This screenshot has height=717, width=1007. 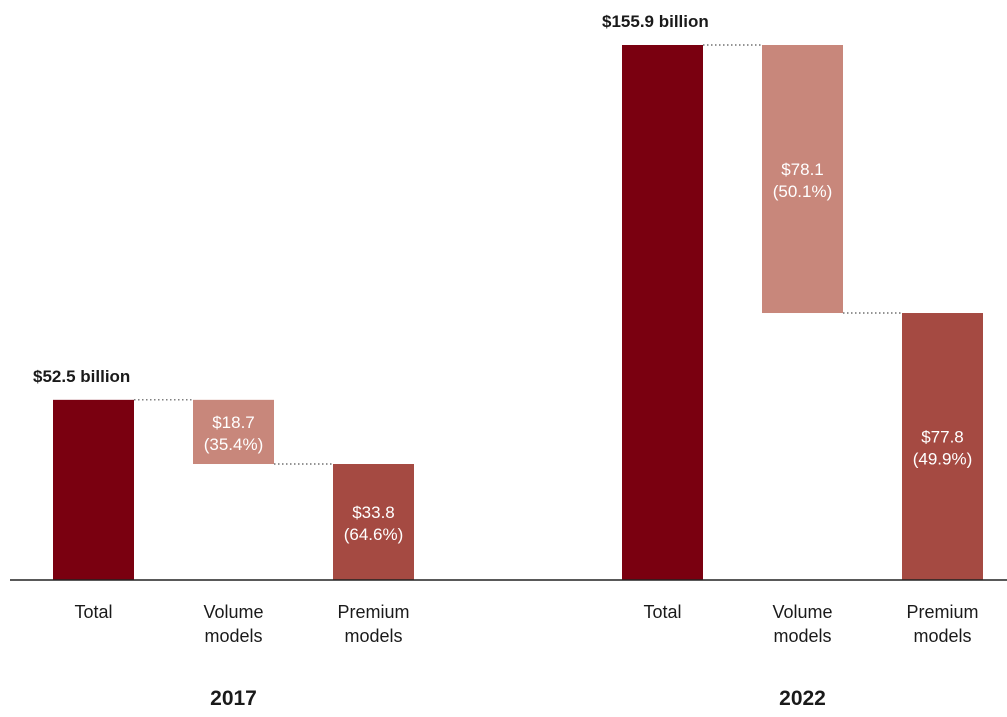 I want to click on bar-value-label: $33.8 (64.6%), so click(x=374, y=523).